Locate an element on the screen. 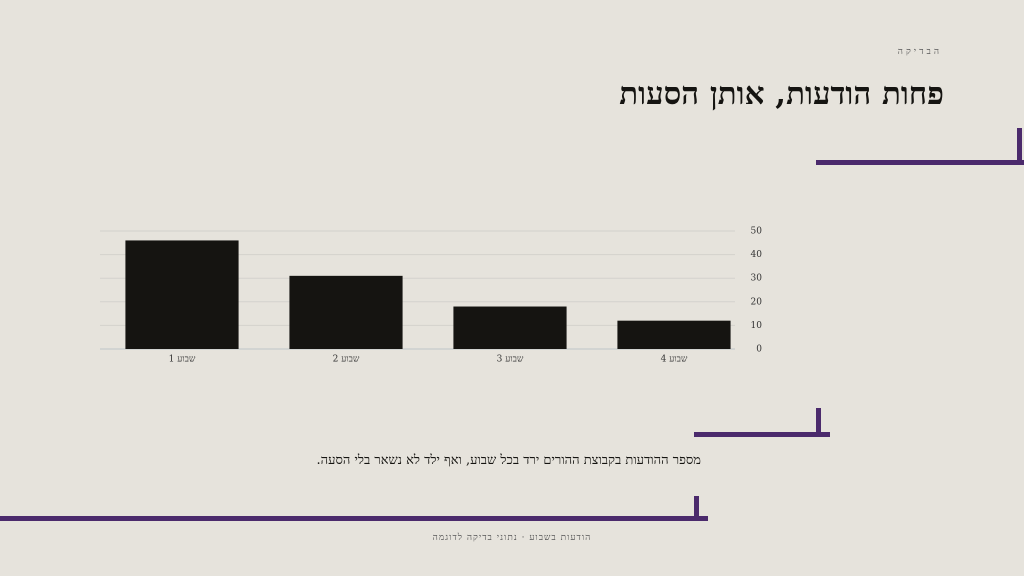 The height and width of the screenshot is (576, 1024). y-tick-label: 0 is located at coordinates (759, 350).